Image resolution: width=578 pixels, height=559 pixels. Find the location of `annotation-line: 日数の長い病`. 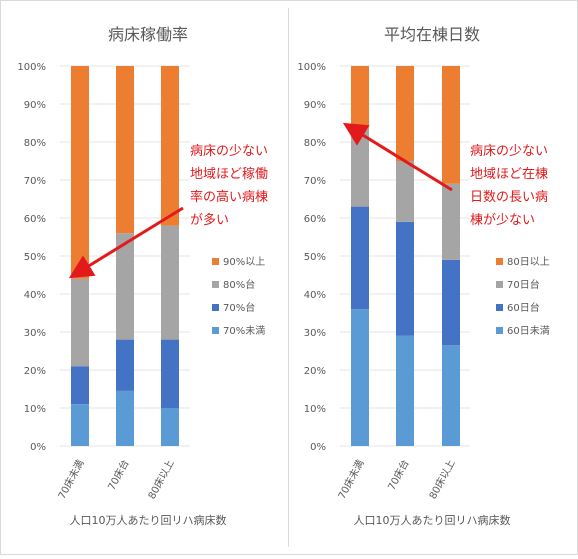

annotation-line: 日数の長い病 is located at coordinates (509, 197).